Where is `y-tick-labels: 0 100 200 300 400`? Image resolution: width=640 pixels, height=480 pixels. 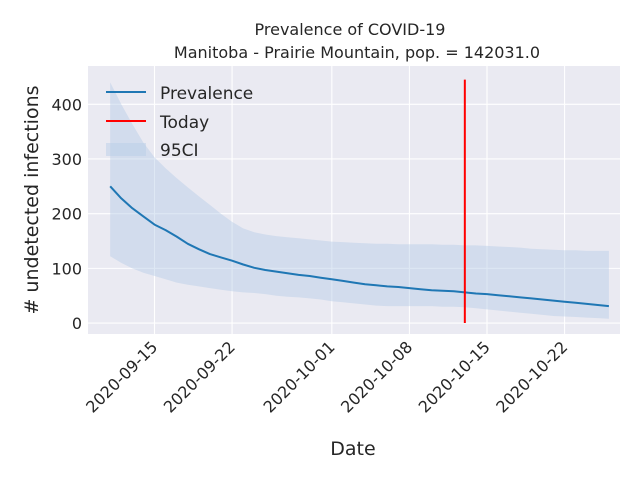
y-tick-labels: 0 100 200 300 400 is located at coordinates (66, 214).